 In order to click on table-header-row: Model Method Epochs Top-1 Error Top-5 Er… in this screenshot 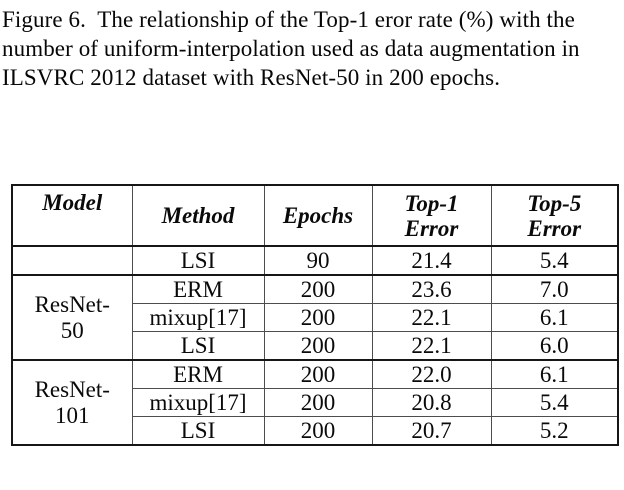, I will do `click(315, 215)`.